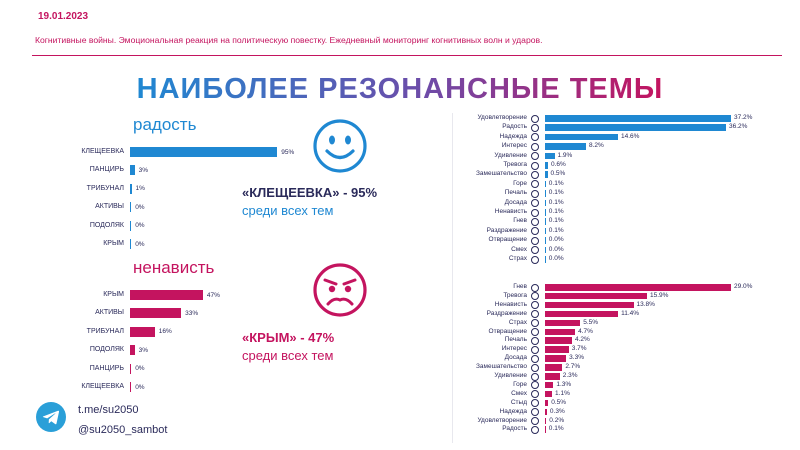 The image size is (800, 450). What do you see at coordinates (108, 410) in the screenshot?
I see `telegram-channel-link: t.me/su2050` at bounding box center [108, 410].